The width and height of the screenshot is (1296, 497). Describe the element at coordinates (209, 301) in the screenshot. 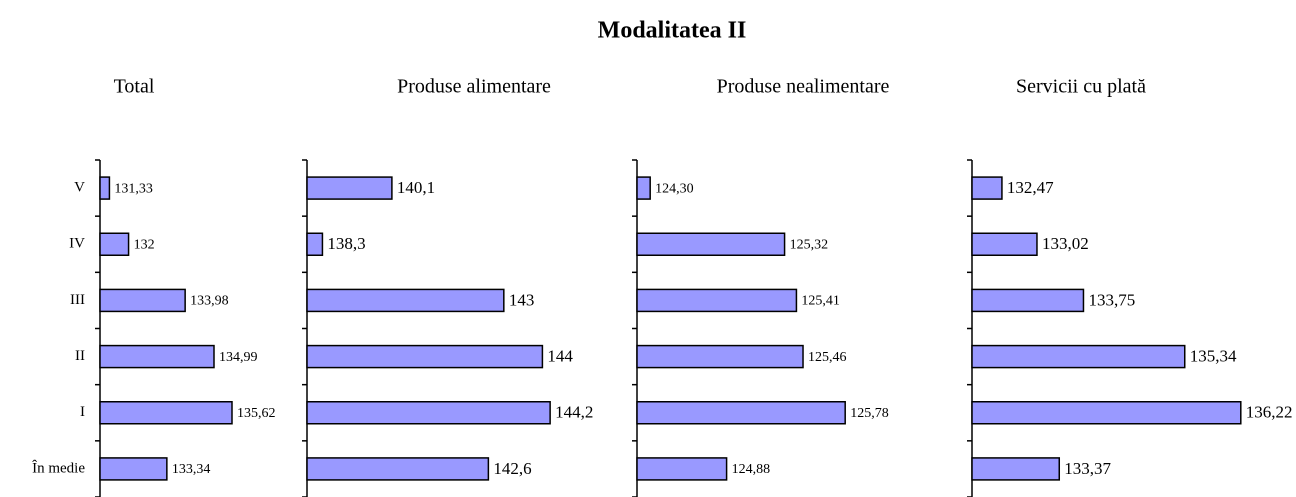

I see `data-label: 133,98` at that location.